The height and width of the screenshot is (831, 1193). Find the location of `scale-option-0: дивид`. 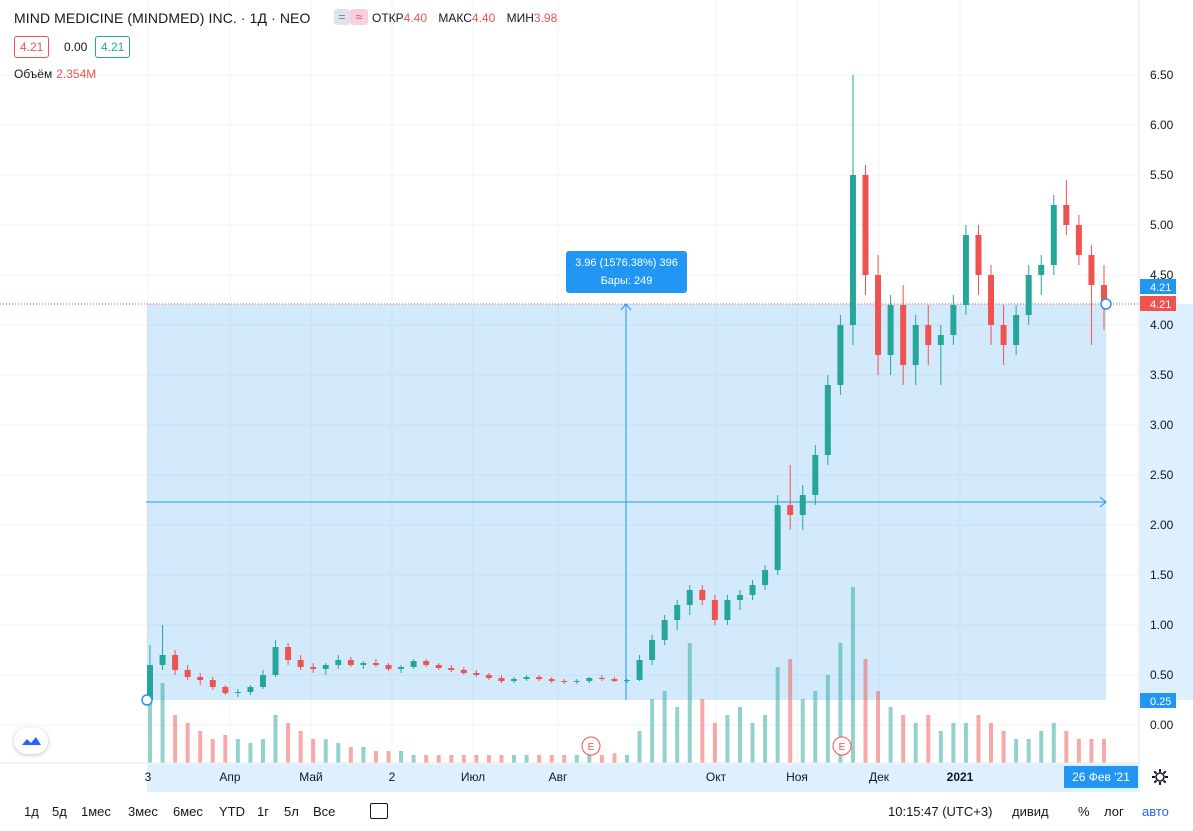

scale-option-0: дивид is located at coordinates (1030, 811).